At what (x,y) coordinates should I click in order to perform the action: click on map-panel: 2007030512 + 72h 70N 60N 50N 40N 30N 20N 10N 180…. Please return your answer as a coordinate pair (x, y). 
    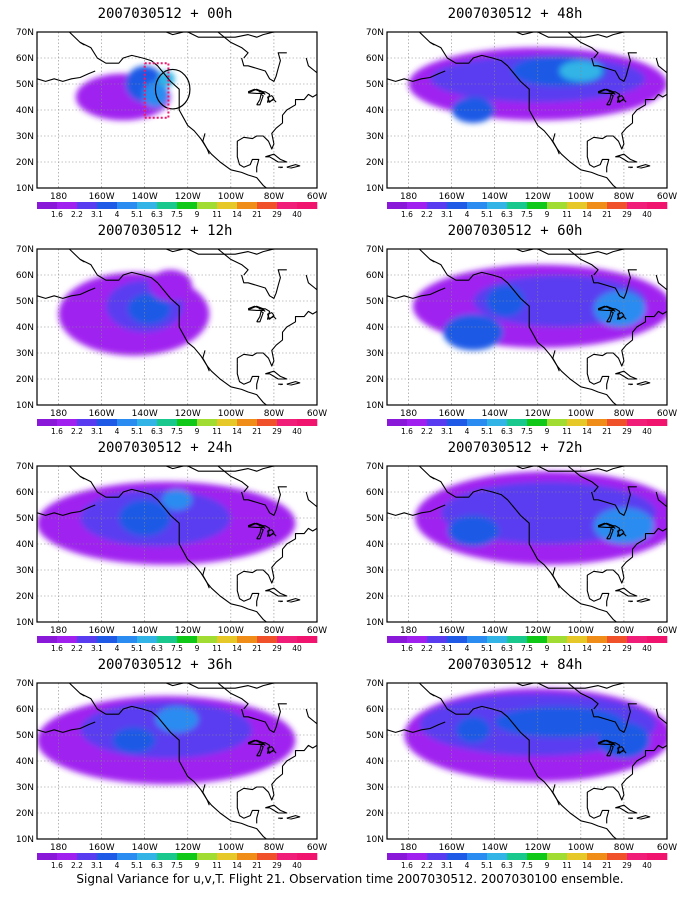
    Looking at the image, I should click on (516, 546).